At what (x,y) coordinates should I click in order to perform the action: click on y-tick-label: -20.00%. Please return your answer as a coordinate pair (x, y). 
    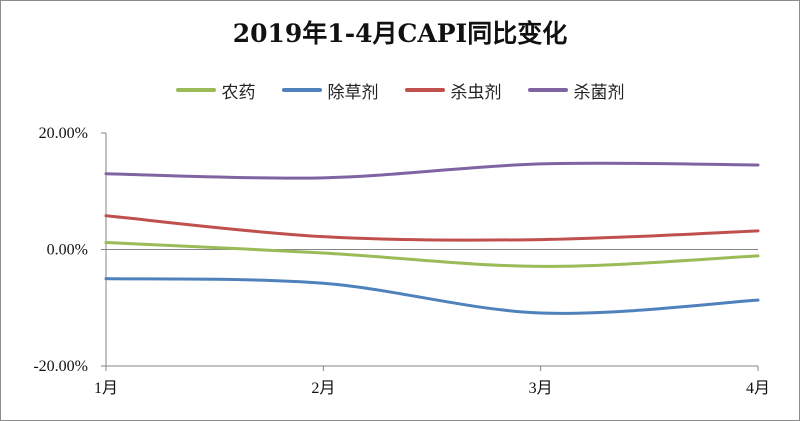
    Looking at the image, I should click on (60, 366).